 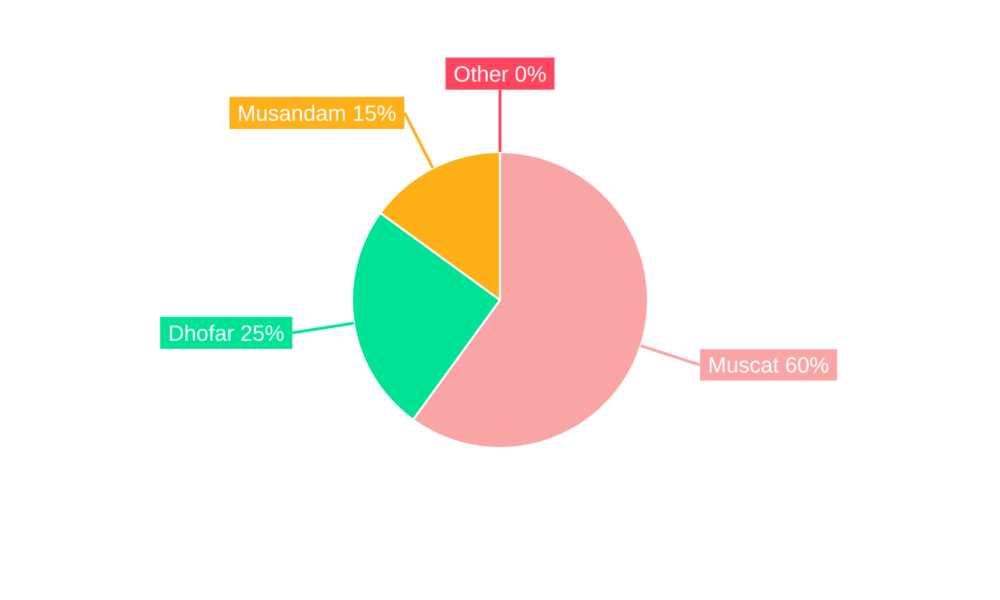 What do you see at coordinates (375, 113) in the screenshot?
I see `data-label: 15%` at bounding box center [375, 113].